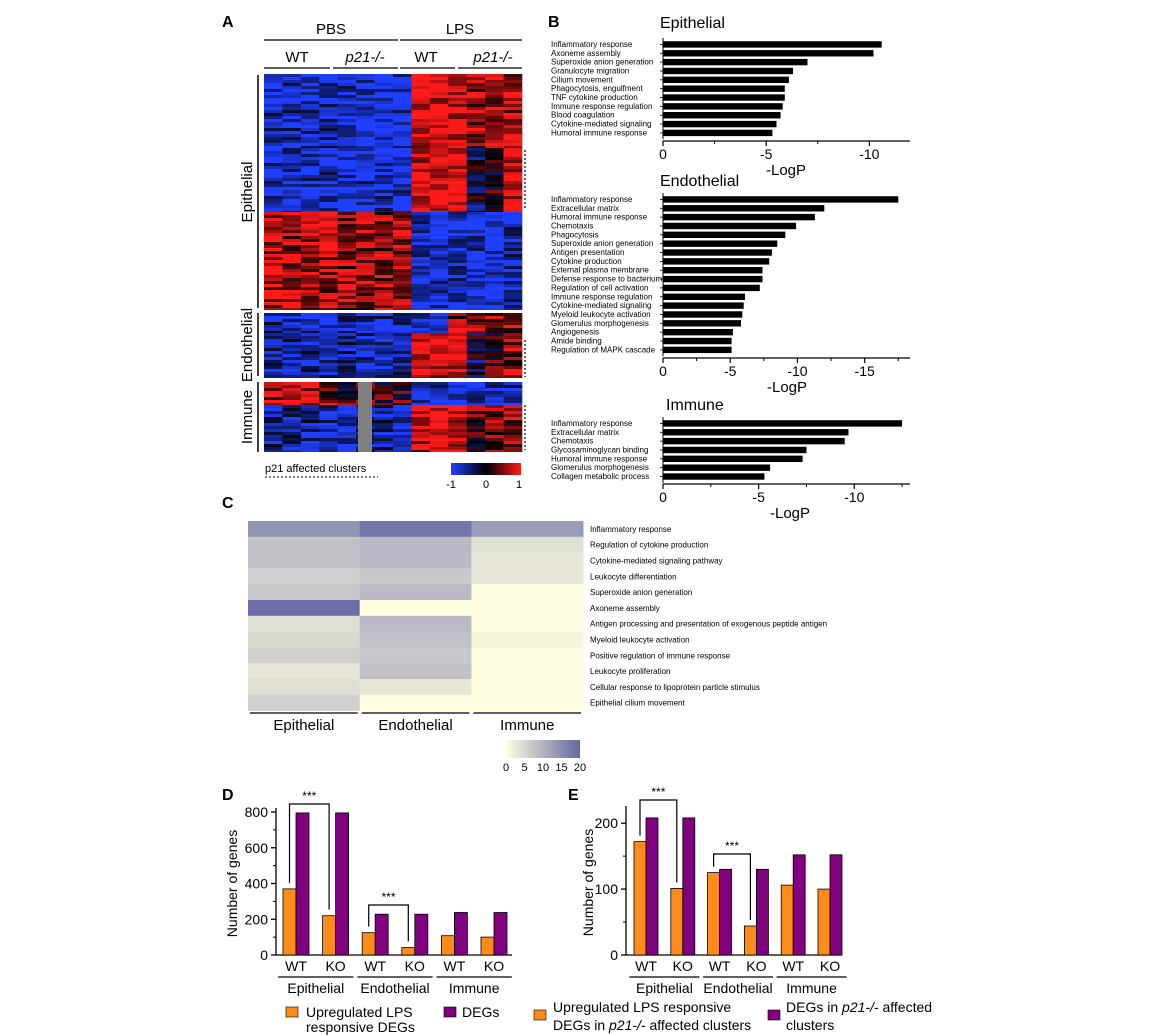 This screenshot has width=1160, height=1035. What do you see at coordinates (683, 966) in the screenshot?
I see `x-category-label: KO` at bounding box center [683, 966].